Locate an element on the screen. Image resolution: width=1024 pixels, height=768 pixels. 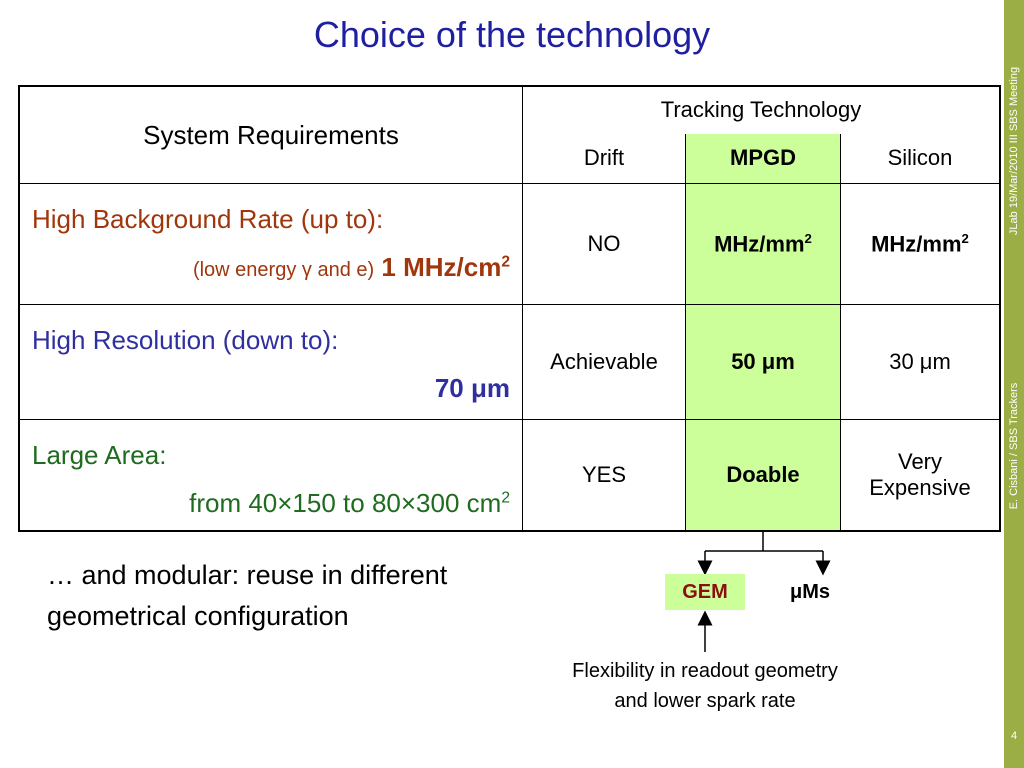
system-requirements-header: System Requirements is located at coordinates (270, 134).